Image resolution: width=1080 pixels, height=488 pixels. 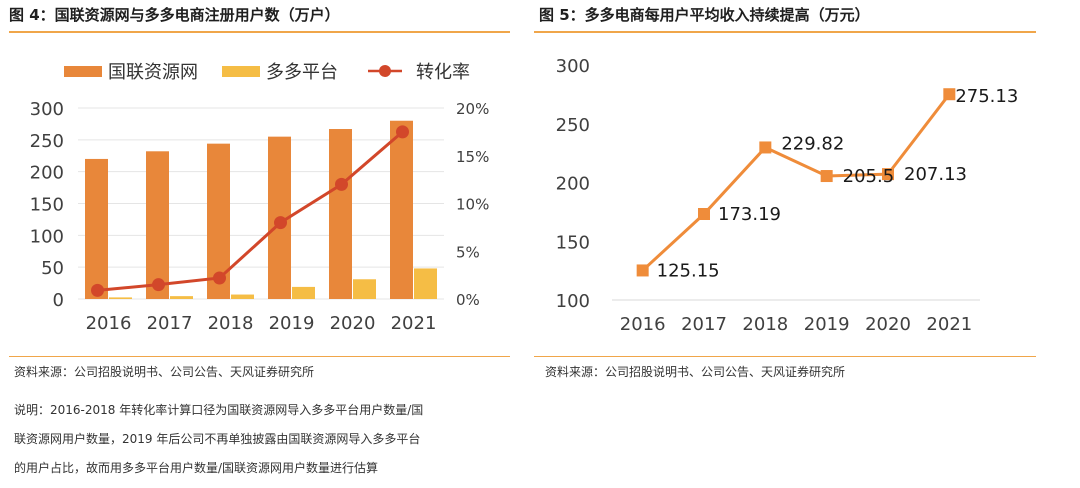 I want to click on panel1-title: 图 4：国联资源网与多多电商注册用户数（万户）, so click(x=174, y=15).